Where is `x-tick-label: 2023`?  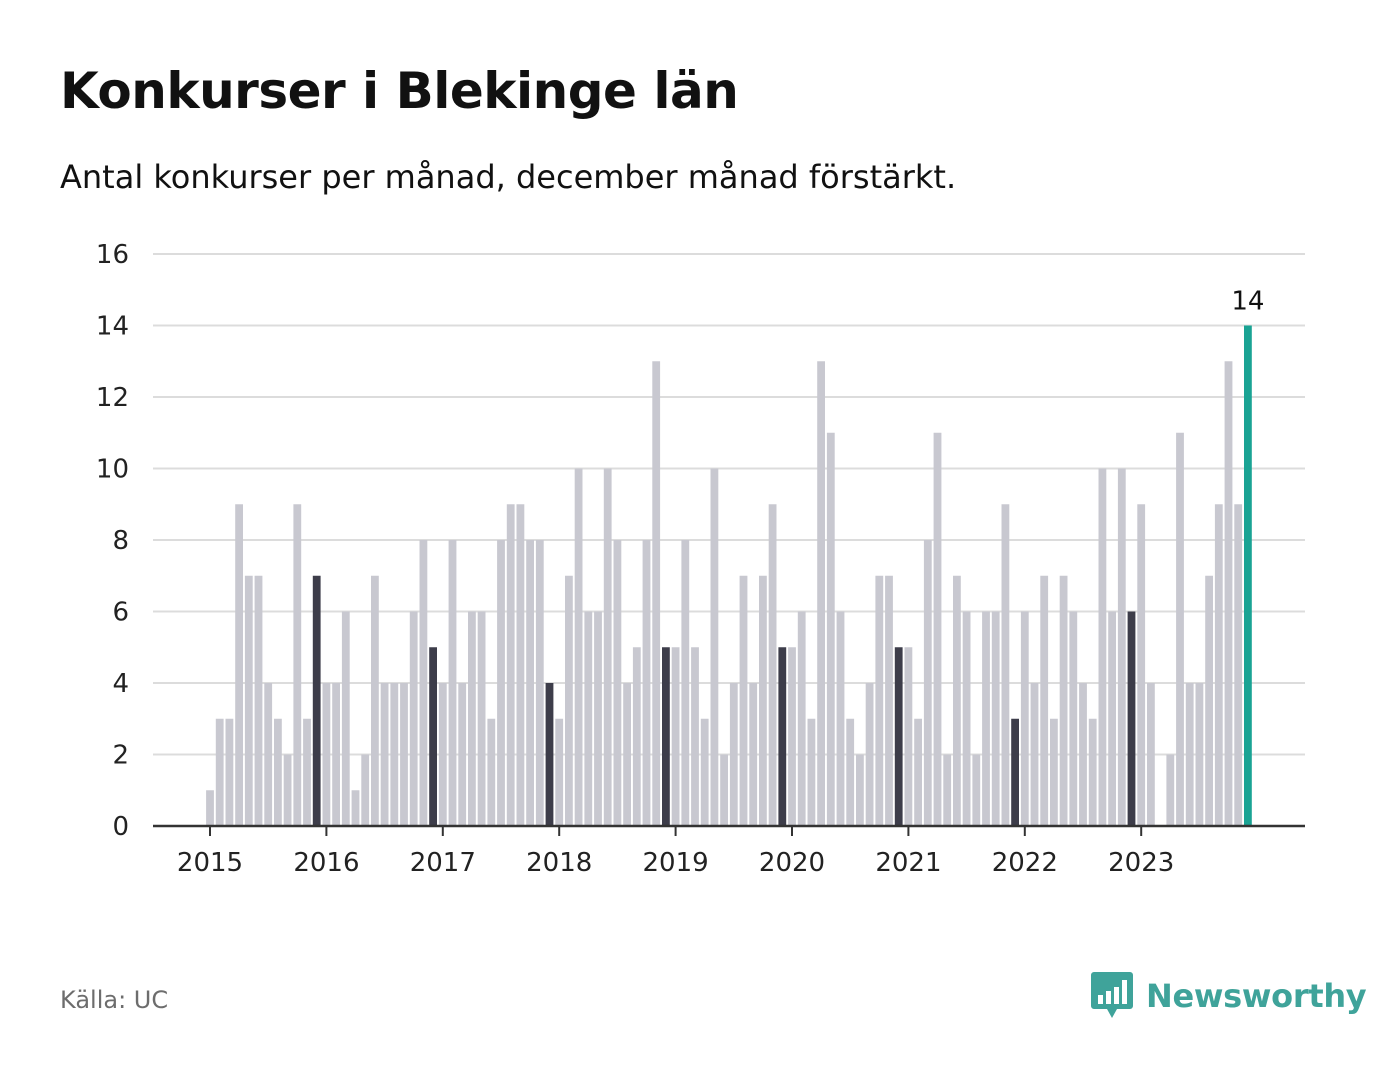 x-tick-label: 2023 is located at coordinates (1141, 863).